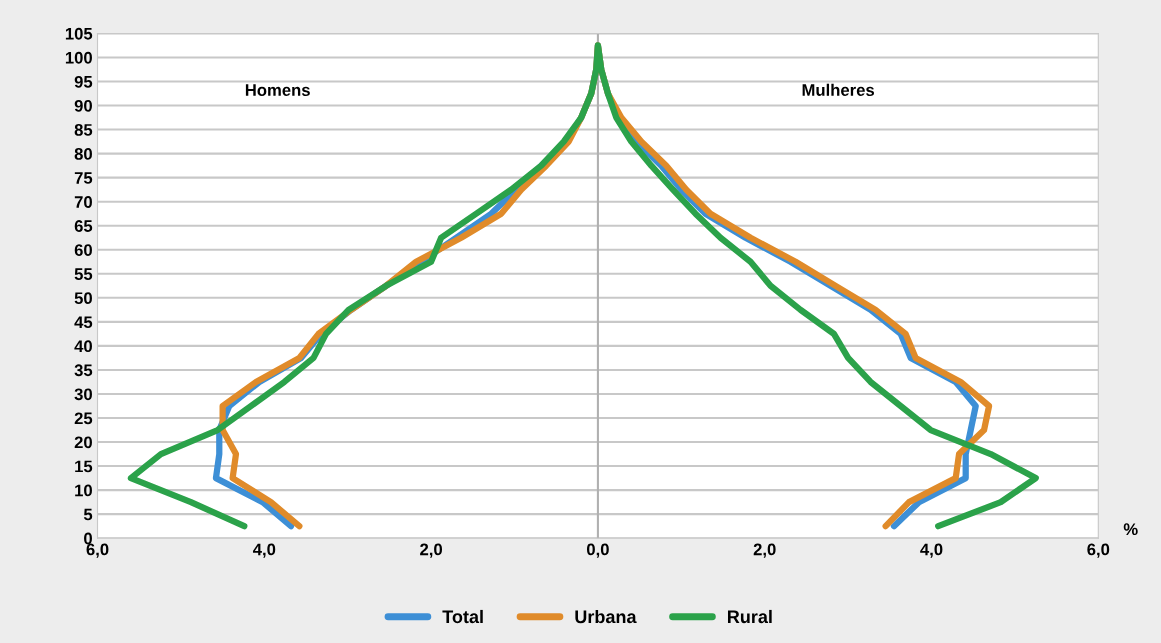 The image size is (1161, 643). Describe the element at coordinates (838, 89) in the screenshot. I see `annotation: Mulheres` at that location.